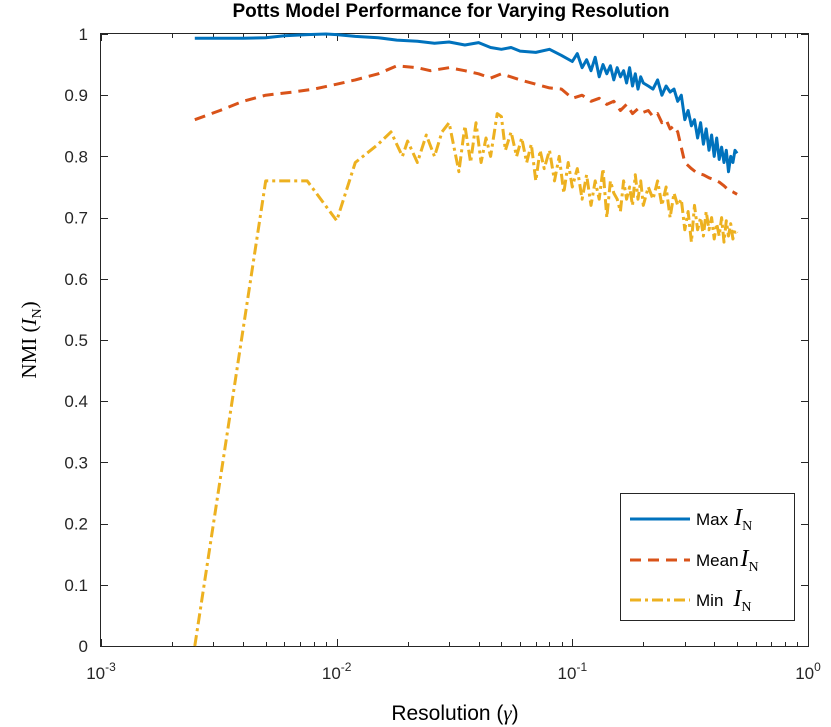 The image size is (831, 727). I want to click on y-tick-label: 0.7, so click(76, 218).